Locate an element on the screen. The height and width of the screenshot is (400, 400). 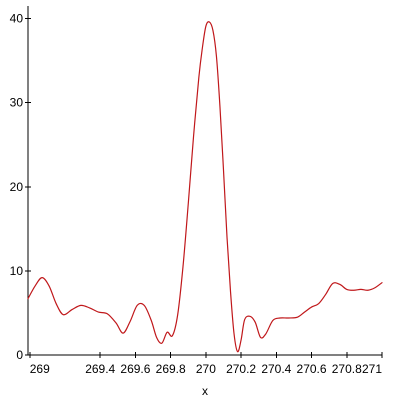
y-tick-label-3: 30 is located at coordinates (17, 103).